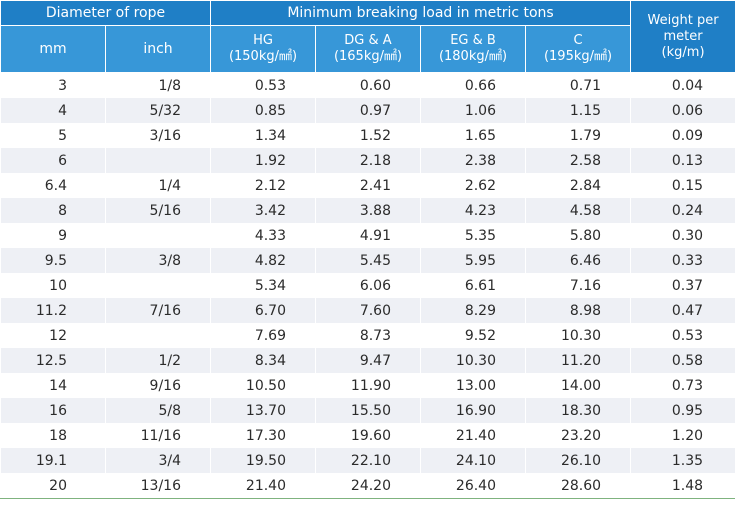 The image size is (735, 515). I want to click on table-row: 20 13/16 21.40 24.20 26.40 28.60 1.48, so click(367, 486).